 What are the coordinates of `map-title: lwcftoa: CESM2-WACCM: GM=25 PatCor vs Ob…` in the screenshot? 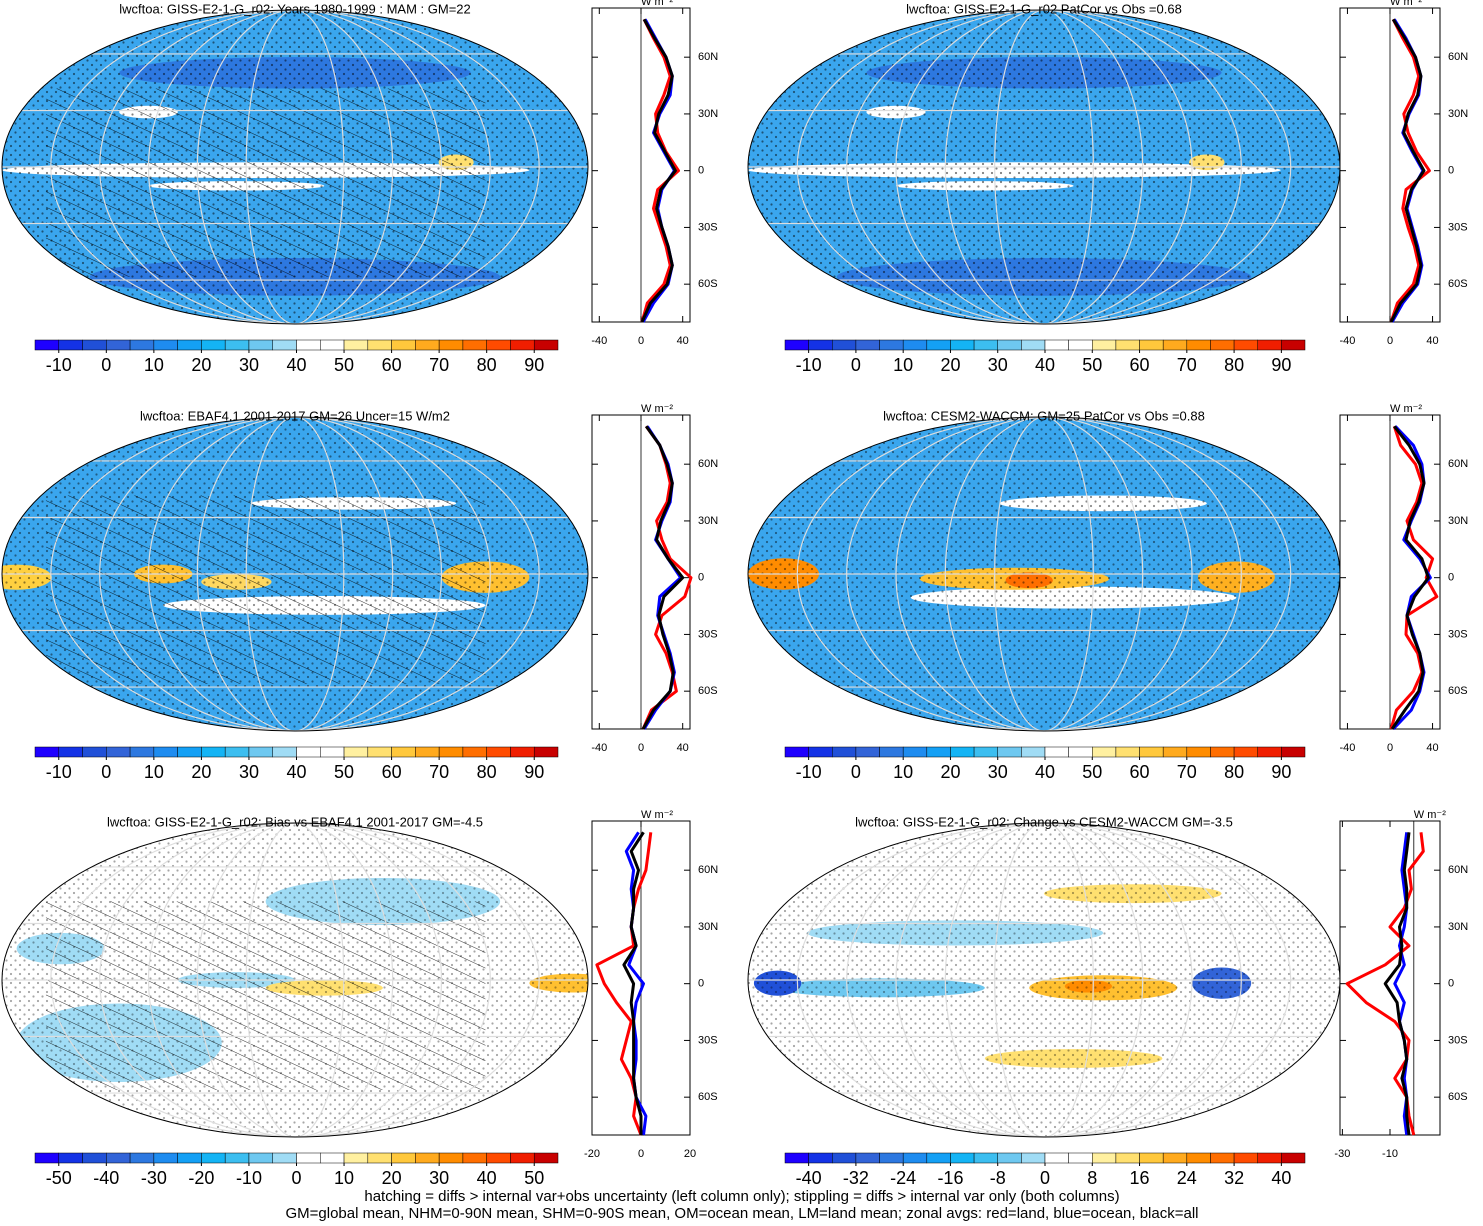 It's located at (1044, 415).